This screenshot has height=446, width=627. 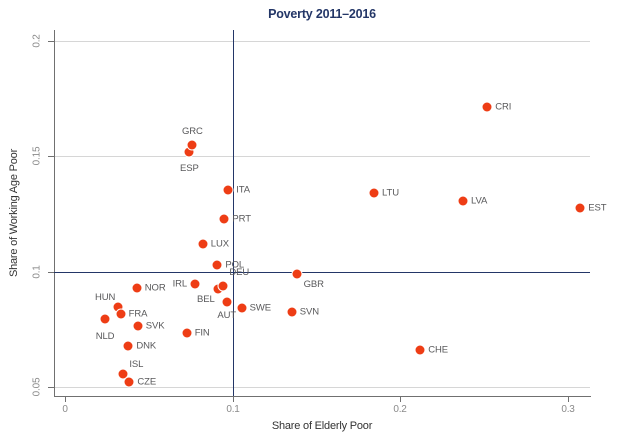 What do you see at coordinates (155, 288) in the screenshot?
I see `data-point-label-nor: NOR` at bounding box center [155, 288].